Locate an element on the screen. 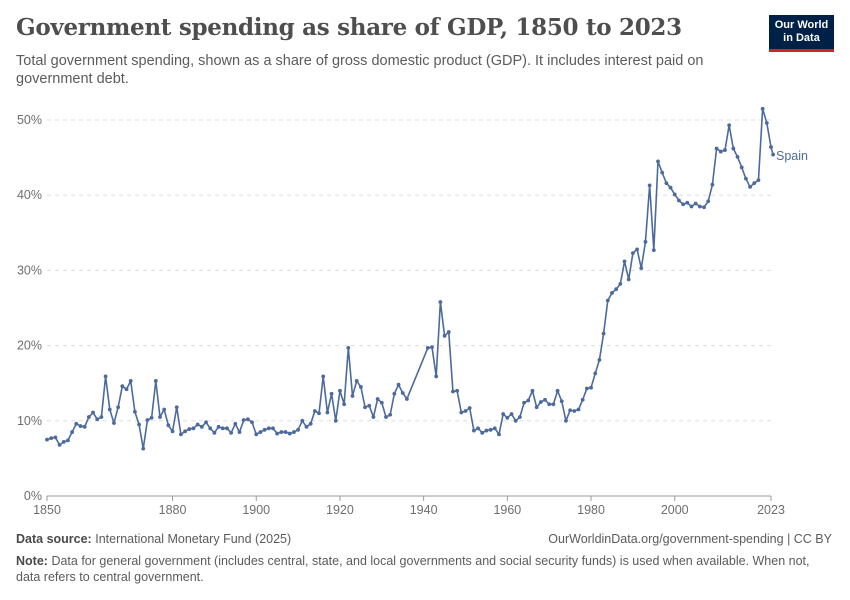  x-tick-label: 1920 is located at coordinates (340, 510).